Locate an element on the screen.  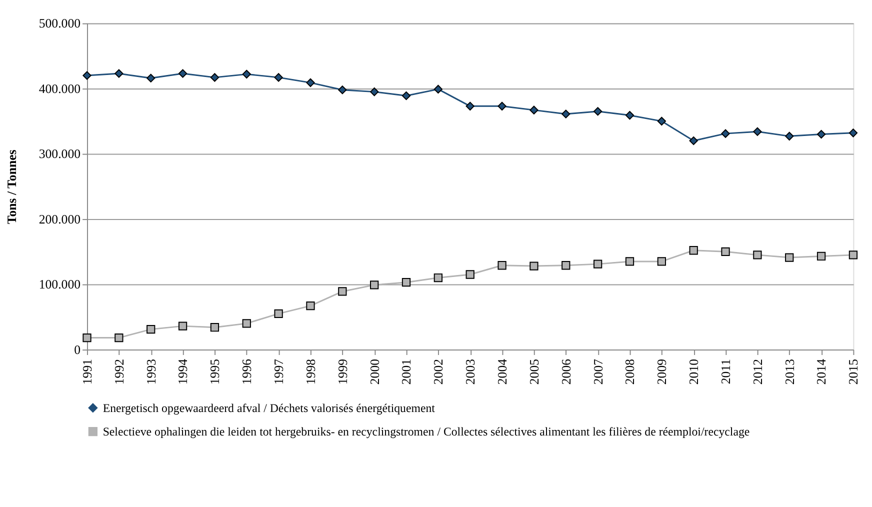
x-tick-label: 1997 is located at coordinates (279, 371).